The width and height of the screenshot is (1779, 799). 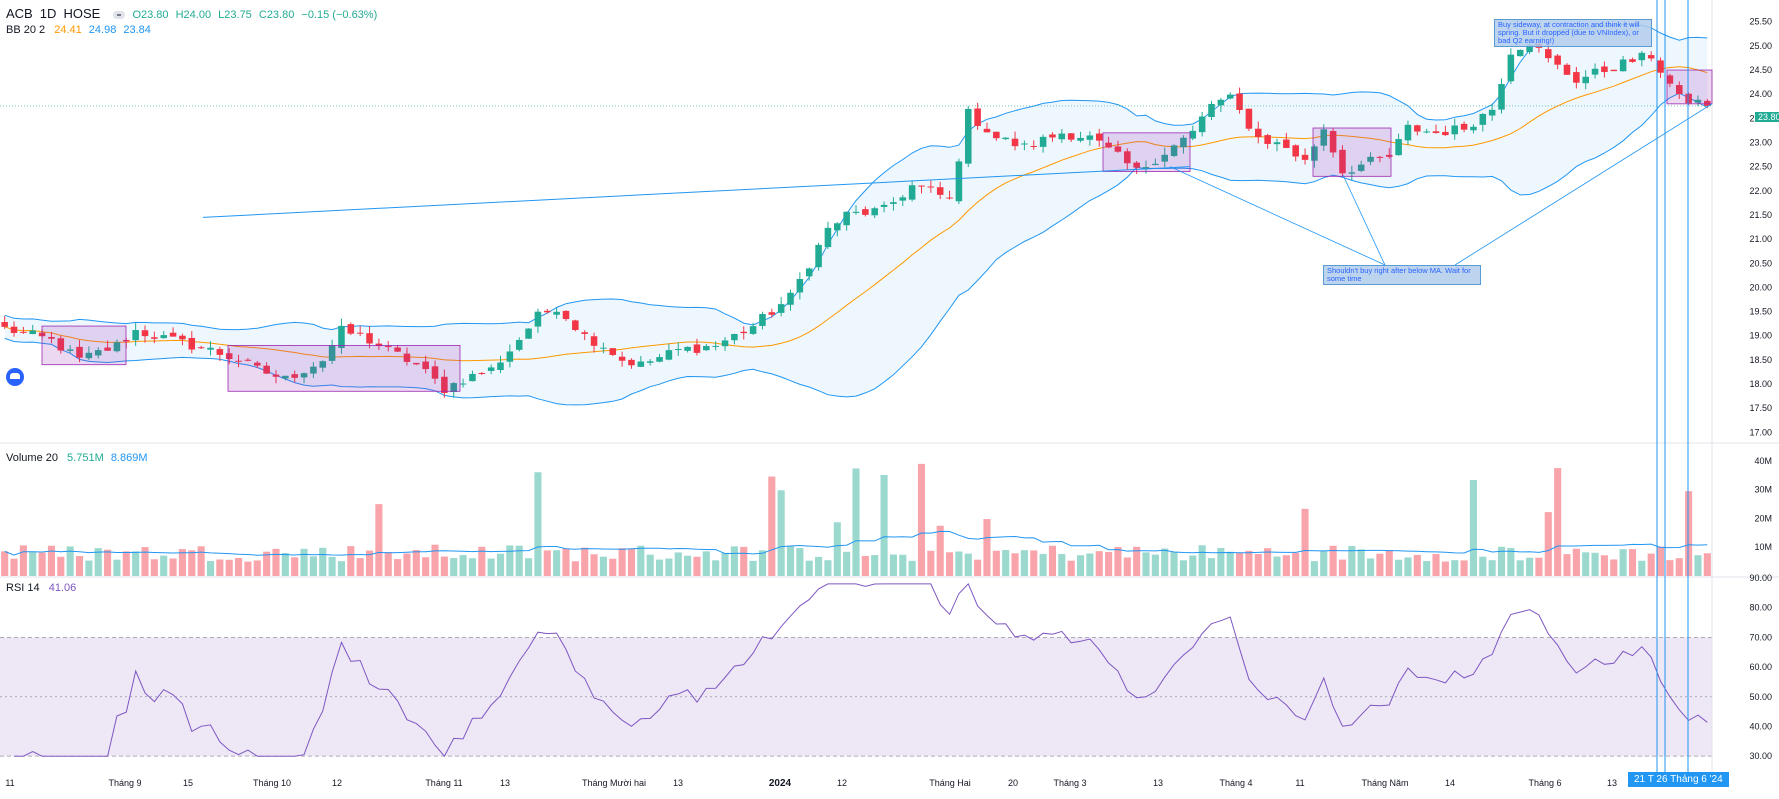 I want to click on rsi-legend: RSI 14 41.06, so click(x=41, y=588).